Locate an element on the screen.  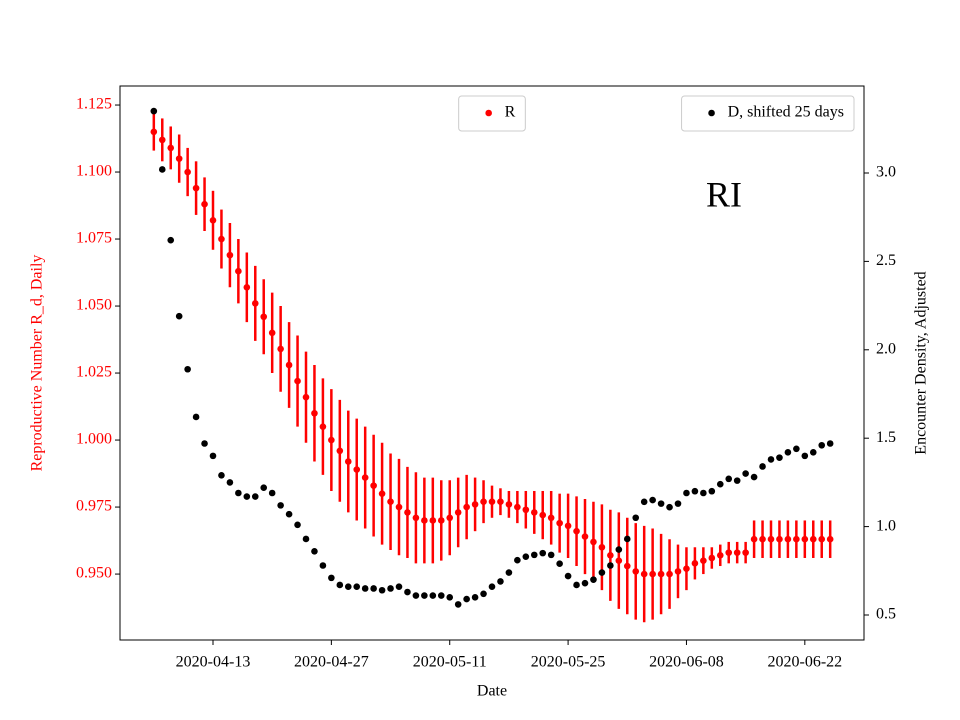
y-axis-label: Reproductive Number R_d, Daily is located at coordinates (37, 363).